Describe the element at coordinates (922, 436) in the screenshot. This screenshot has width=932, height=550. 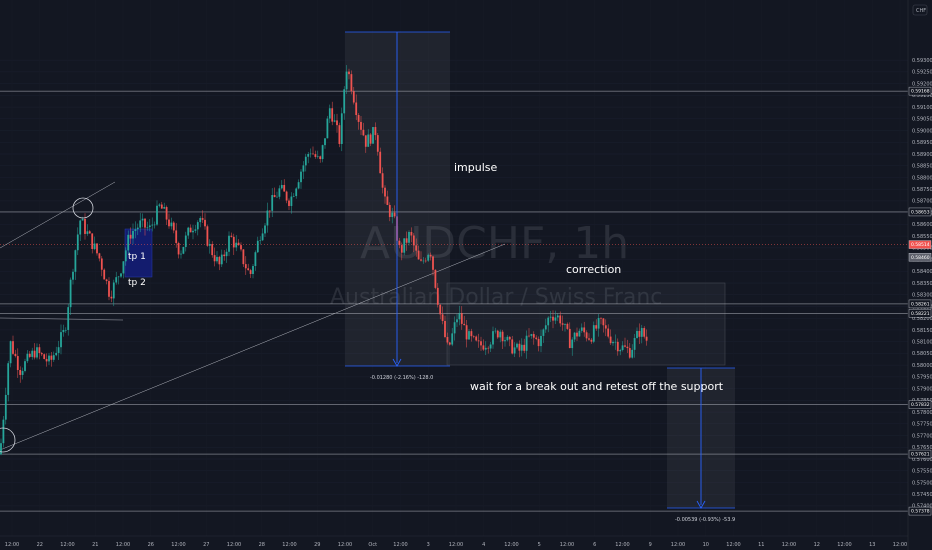
I see `y-tick-label: 0.57700` at that location.